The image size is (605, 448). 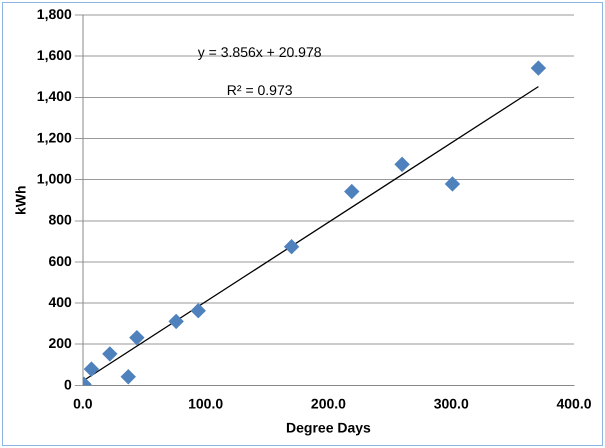 What do you see at coordinates (54, 55) in the screenshot?
I see `y-tick-label: 1,600` at bounding box center [54, 55].